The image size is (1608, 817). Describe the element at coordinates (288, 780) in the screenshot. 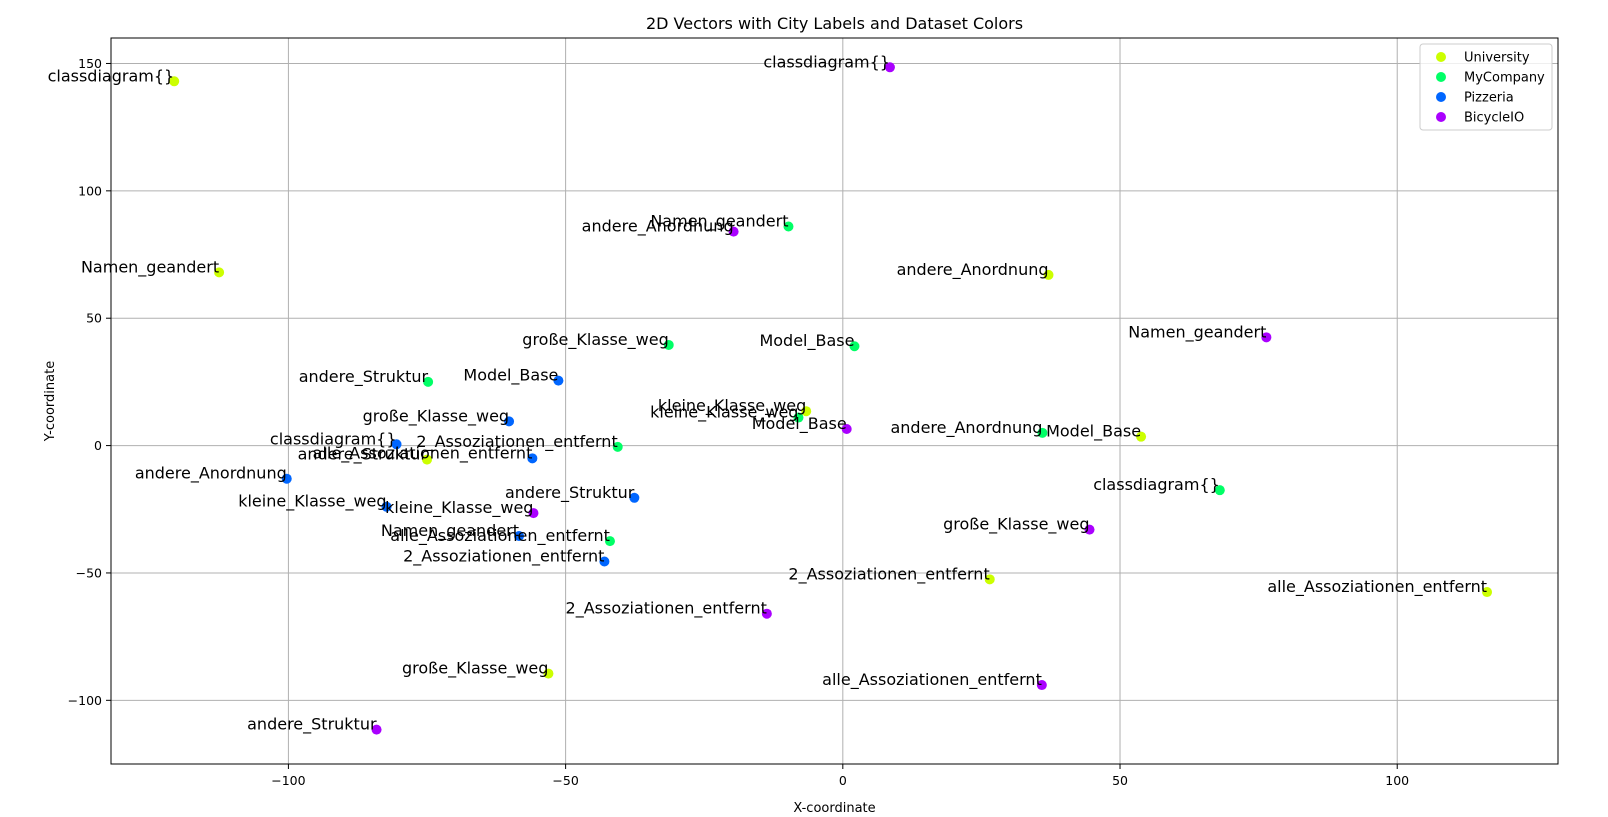

I see `x-tick-label: −100` at that location.